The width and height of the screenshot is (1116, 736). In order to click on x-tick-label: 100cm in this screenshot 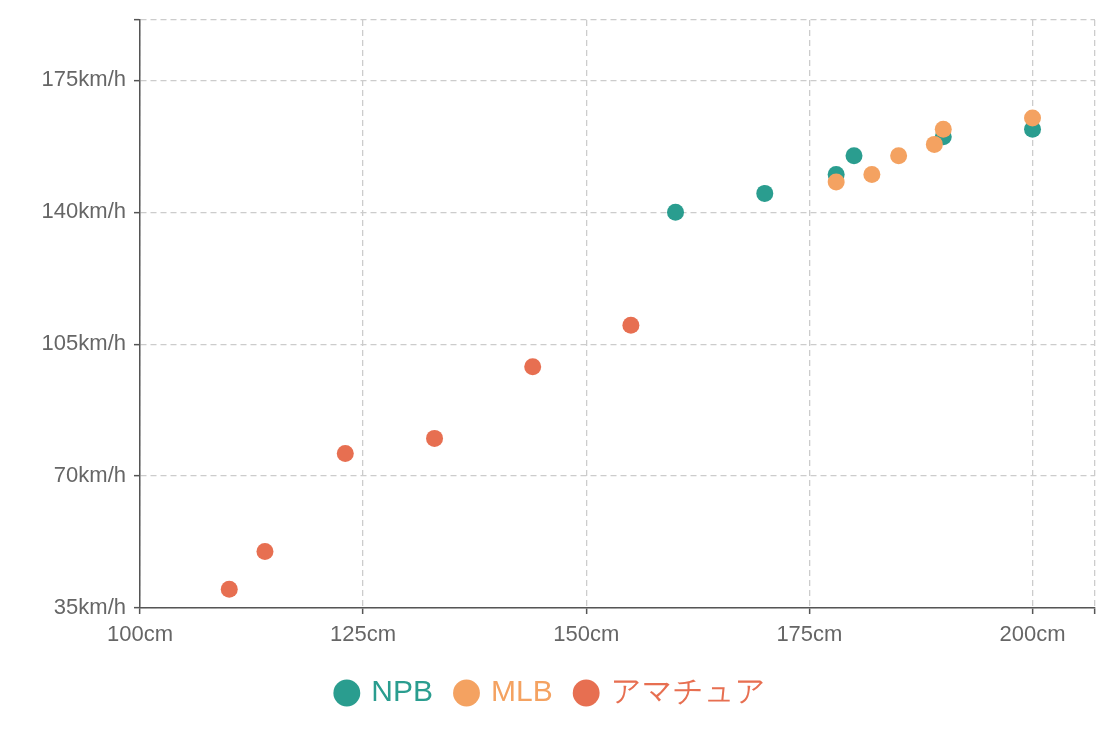, I will do `click(140, 634)`.